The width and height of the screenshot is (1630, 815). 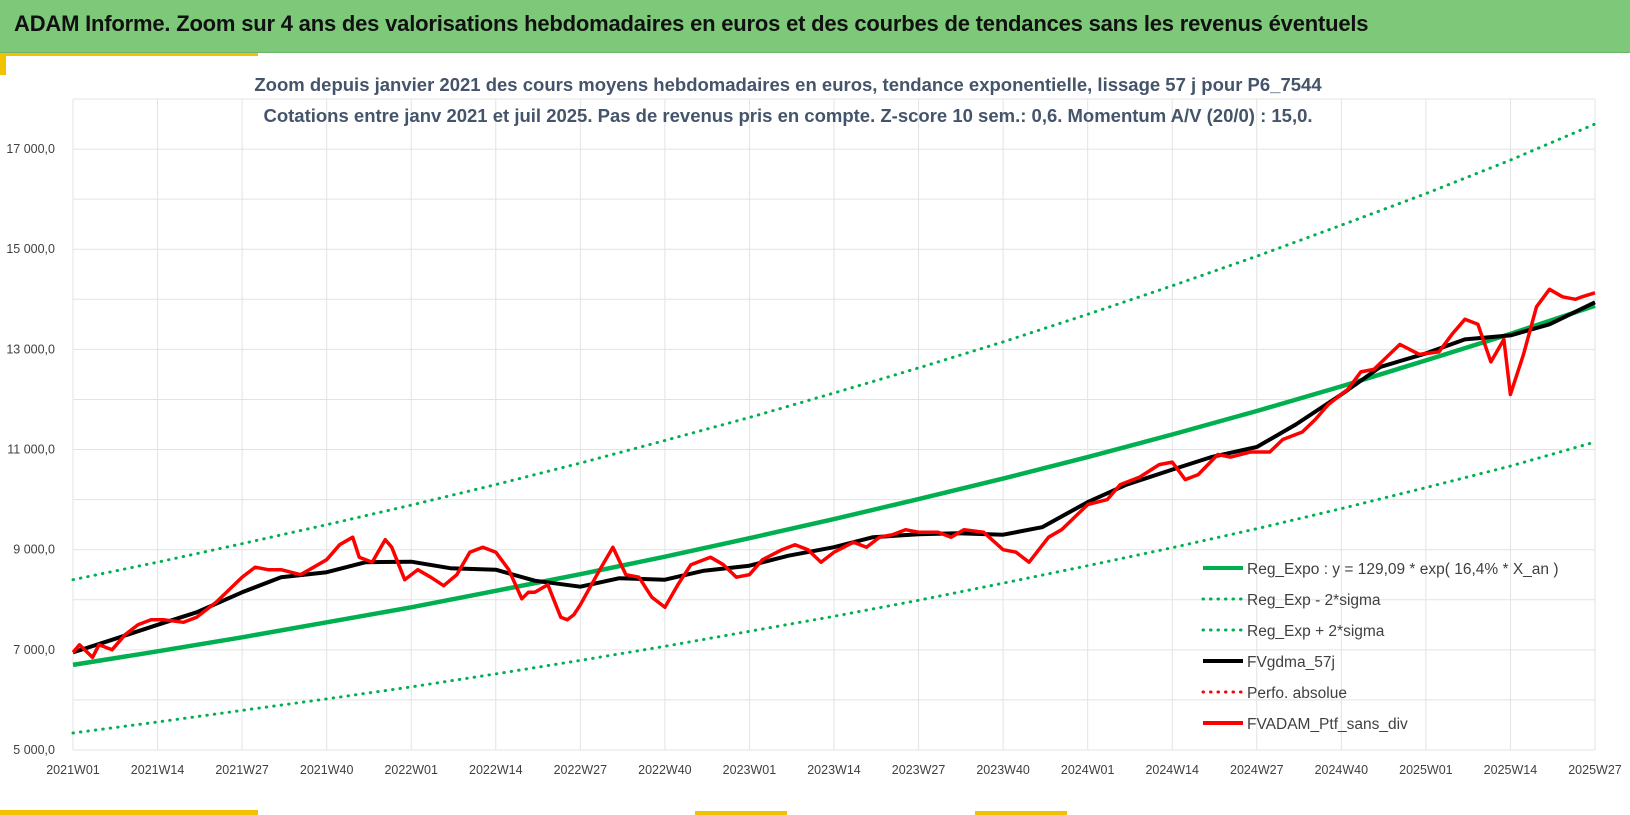 What do you see at coordinates (1426, 770) in the screenshot?
I see `x-tick-label: 2025W01` at bounding box center [1426, 770].